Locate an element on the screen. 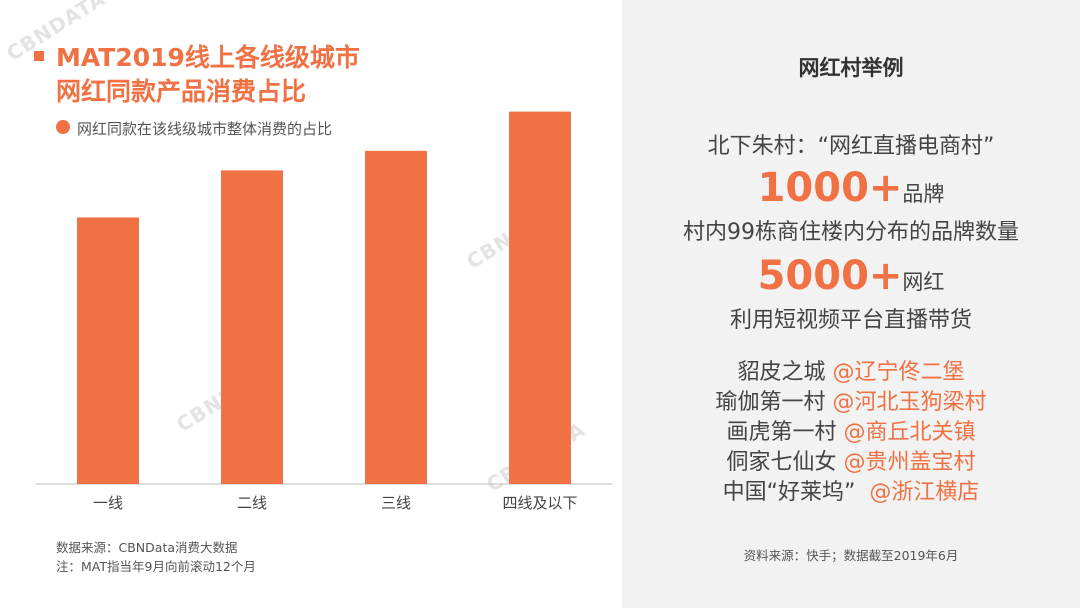  example-place: @浙江横店 is located at coordinates (924, 492).